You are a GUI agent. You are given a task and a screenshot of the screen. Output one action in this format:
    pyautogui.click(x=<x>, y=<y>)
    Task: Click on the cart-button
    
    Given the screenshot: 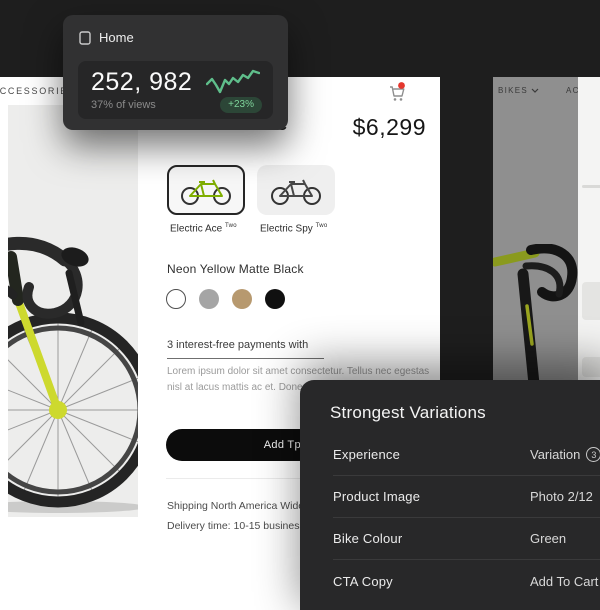 What is the action you would take?
    pyautogui.click(x=397, y=92)
    